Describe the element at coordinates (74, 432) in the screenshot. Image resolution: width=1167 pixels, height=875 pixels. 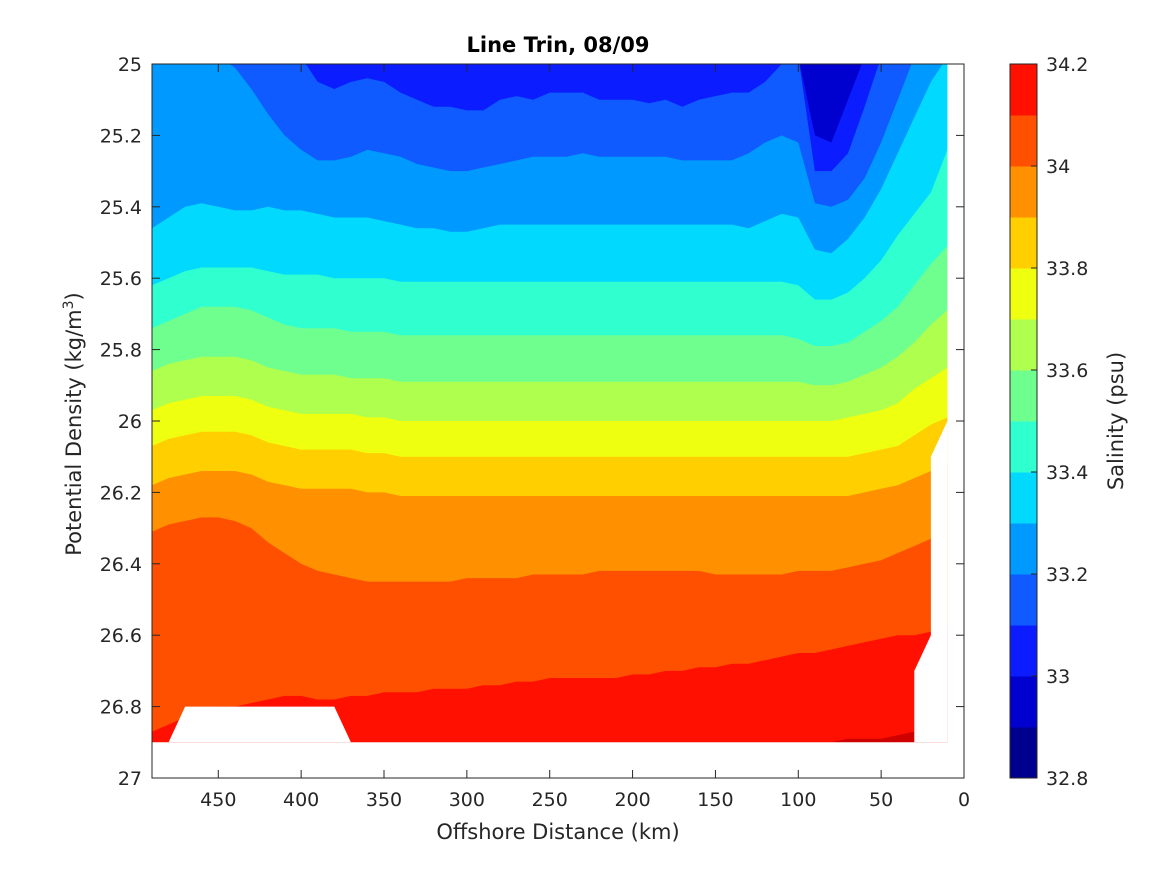
I see `y-axis-label-main: Potential Density (kg/m` at that location.